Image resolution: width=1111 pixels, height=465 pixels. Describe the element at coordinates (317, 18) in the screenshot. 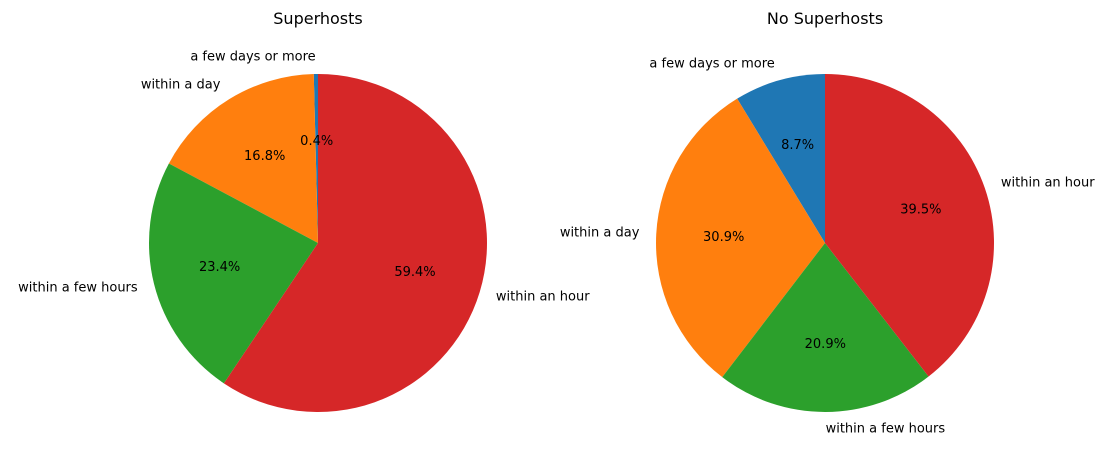

I see `chart-title: Superhosts` at that location.